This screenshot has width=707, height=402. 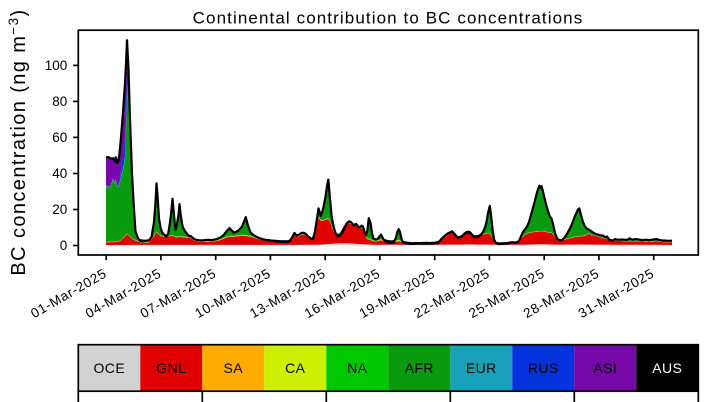 What do you see at coordinates (18, 141) in the screenshot?
I see `svg-text: BC concentration (ng m−3)` at bounding box center [18, 141].